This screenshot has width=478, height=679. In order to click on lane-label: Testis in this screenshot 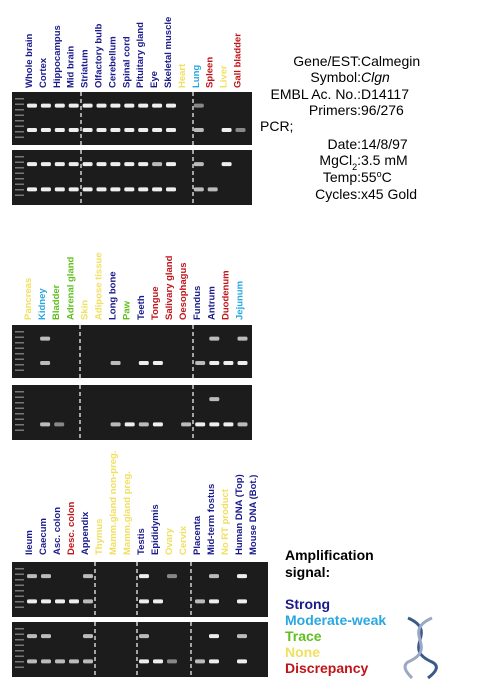, I will do `click(141, 541)`.